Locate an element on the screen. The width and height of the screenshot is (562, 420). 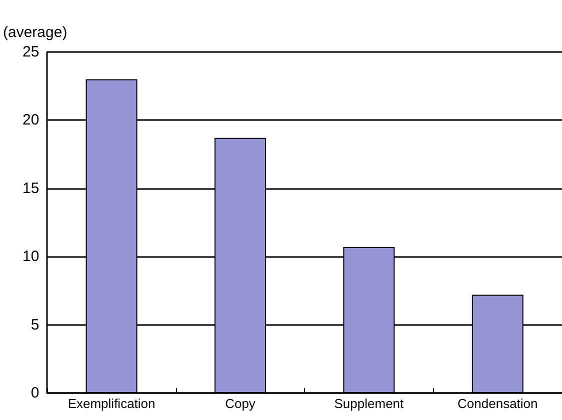
y-tick-label: 10 is located at coordinates (31, 257).